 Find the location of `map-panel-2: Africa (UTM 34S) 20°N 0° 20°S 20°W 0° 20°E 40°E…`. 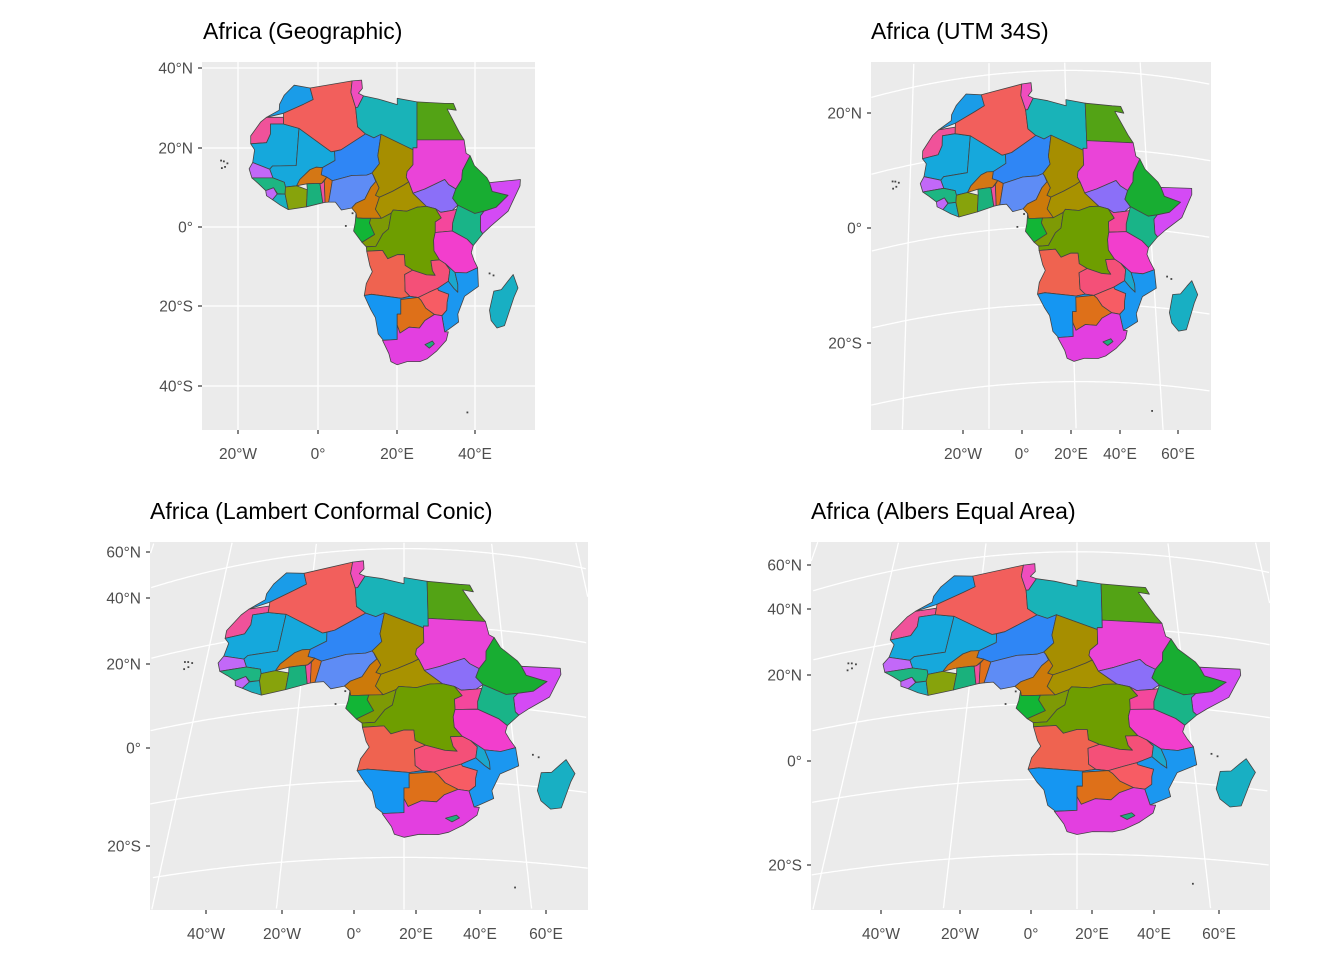

map-panel-2: Africa (UTM 34S) 20°N 0° 20°S 20°W 0° 20°E 40°E… is located at coordinates (1019, 240).